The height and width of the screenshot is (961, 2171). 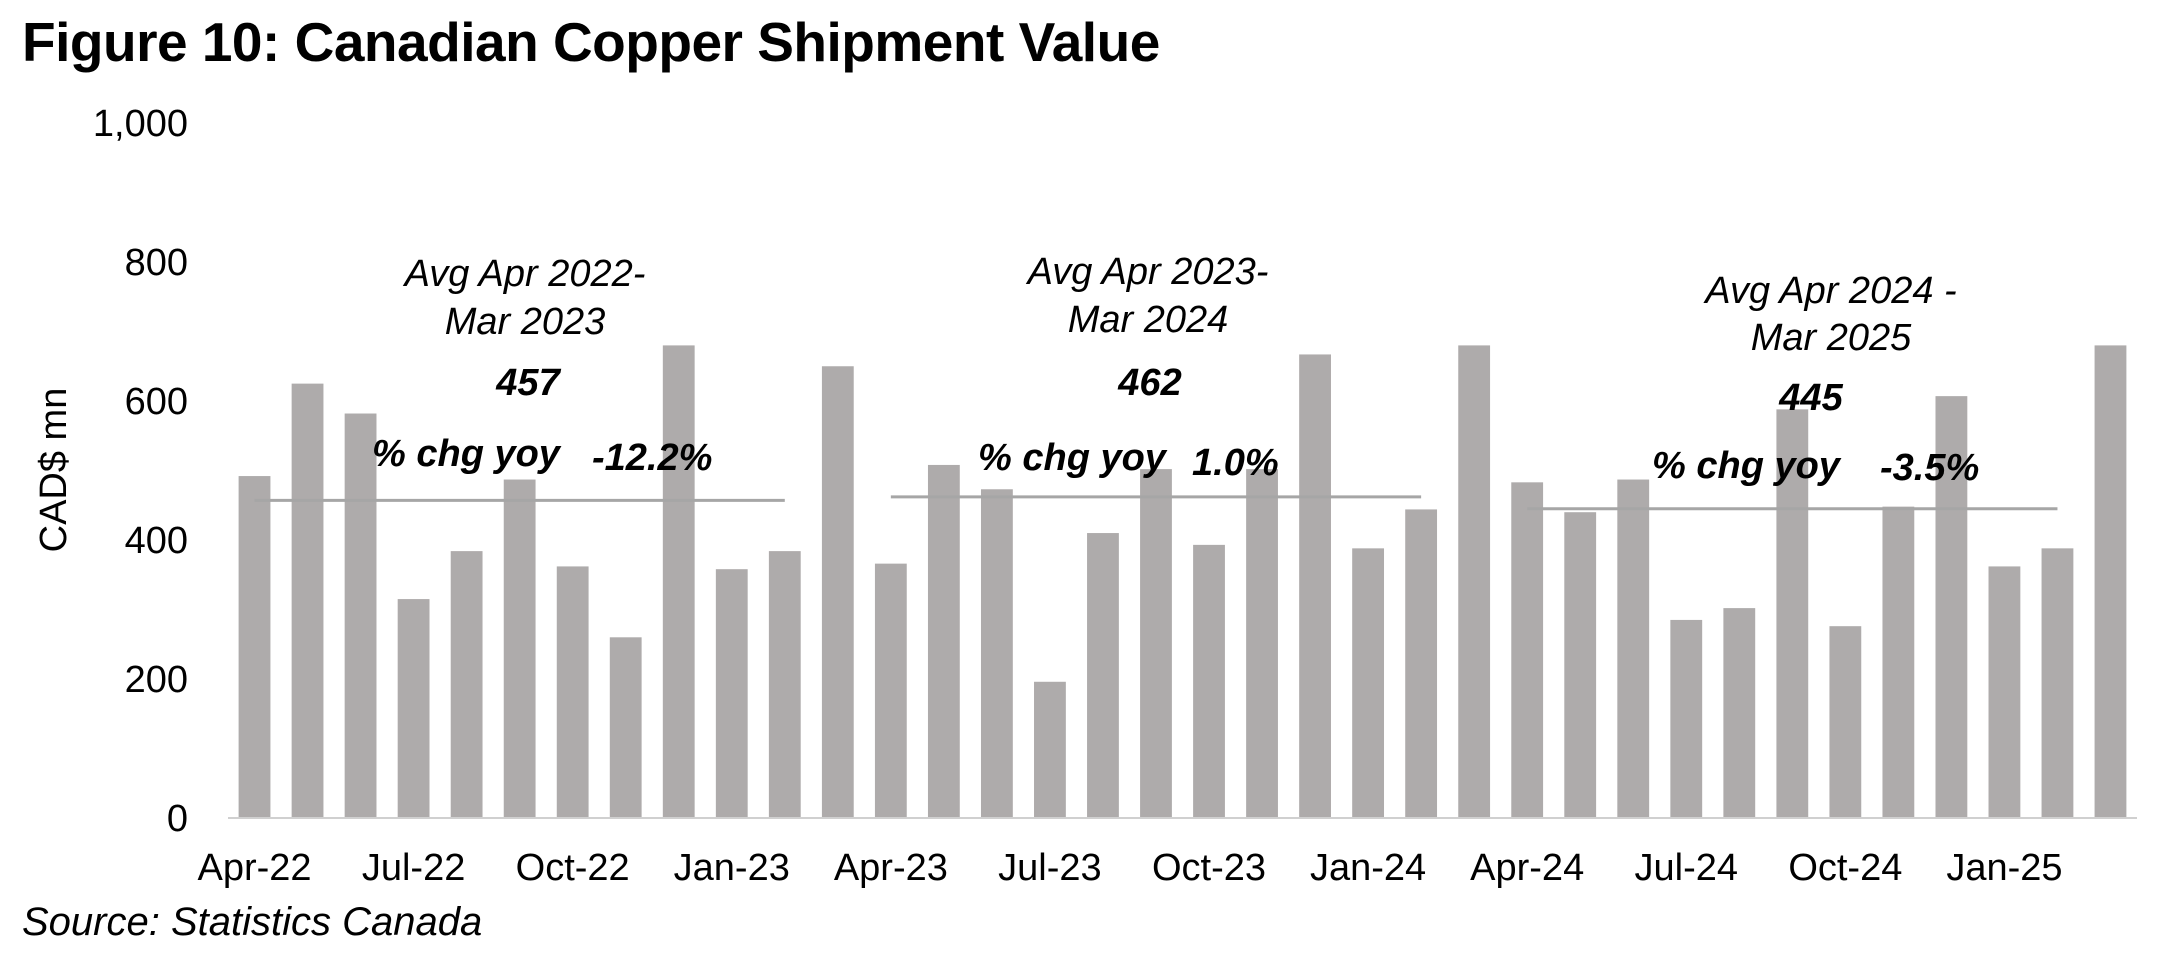 What do you see at coordinates (1149, 383) in the screenshot?
I see `avg-value-2: 462` at bounding box center [1149, 383].